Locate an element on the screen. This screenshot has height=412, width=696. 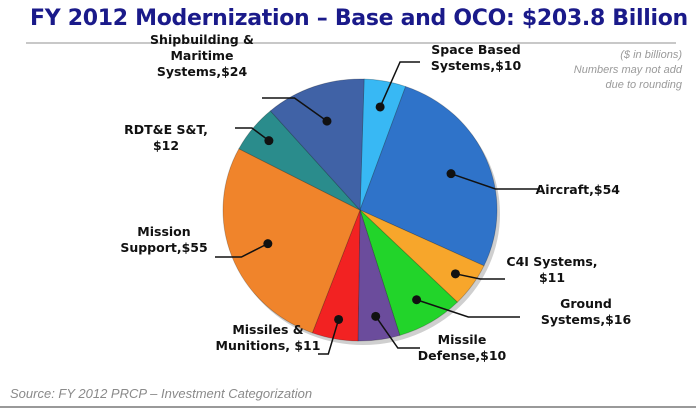
slice-label: Ground Systems,$16 is located at coordinates (586, 311).